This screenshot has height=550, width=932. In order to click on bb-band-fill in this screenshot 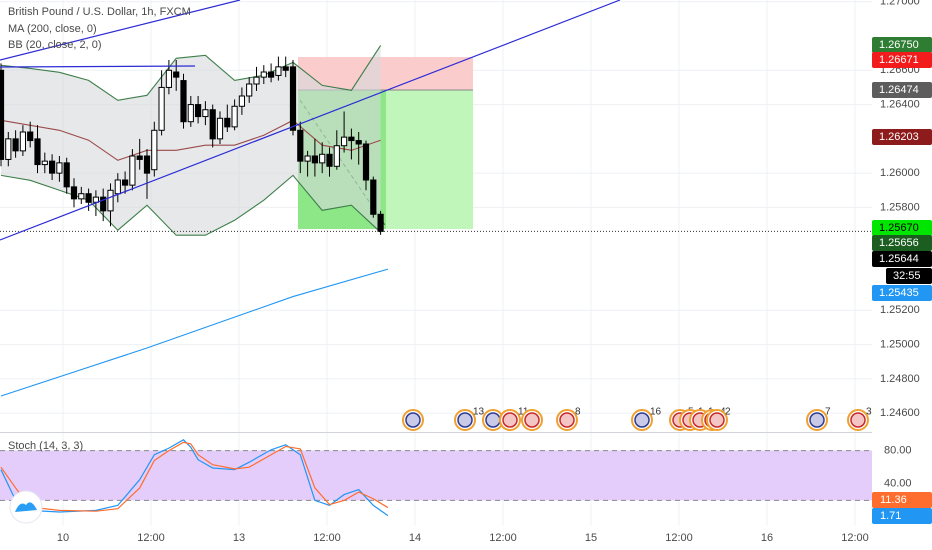, I will do `click(191, 140)`.